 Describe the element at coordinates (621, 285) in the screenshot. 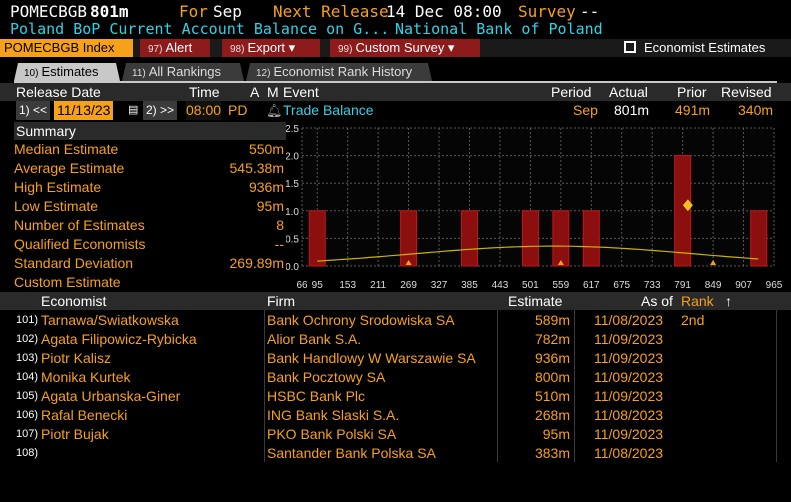

I see `x-tick-label: 675` at that location.